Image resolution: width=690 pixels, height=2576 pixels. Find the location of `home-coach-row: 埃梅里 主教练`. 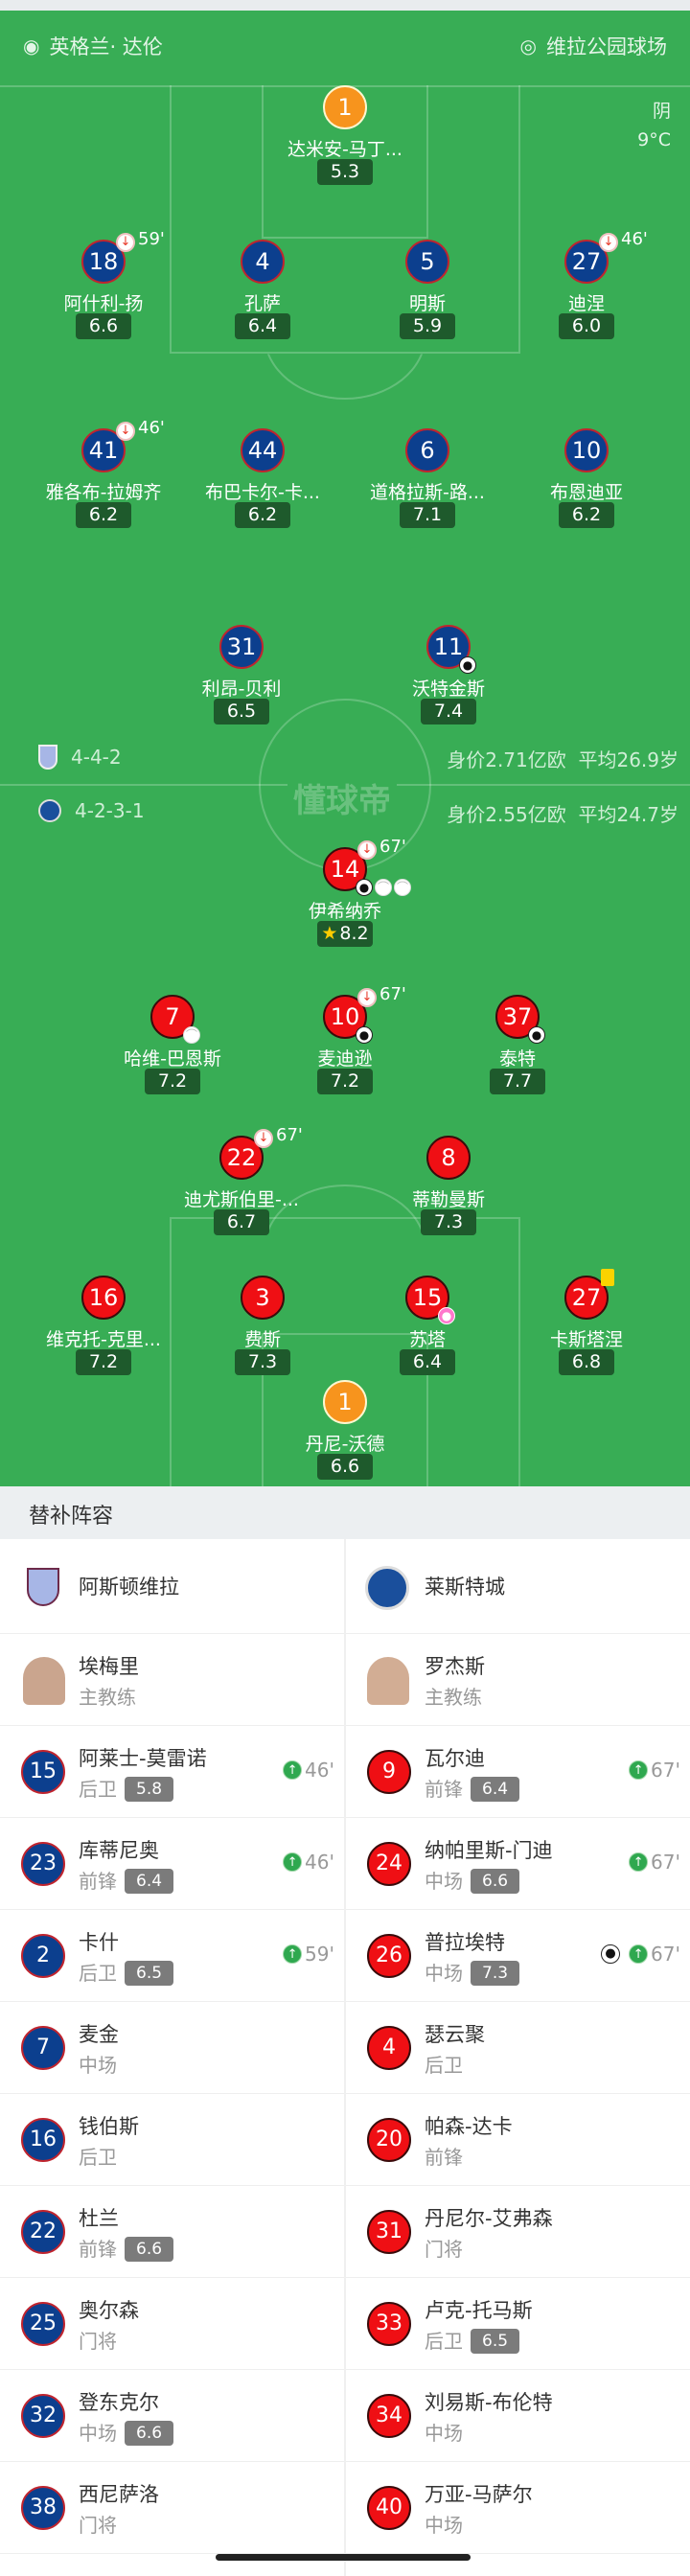

home-coach-row: 埃梅里 主教练 is located at coordinates (172, 1680).